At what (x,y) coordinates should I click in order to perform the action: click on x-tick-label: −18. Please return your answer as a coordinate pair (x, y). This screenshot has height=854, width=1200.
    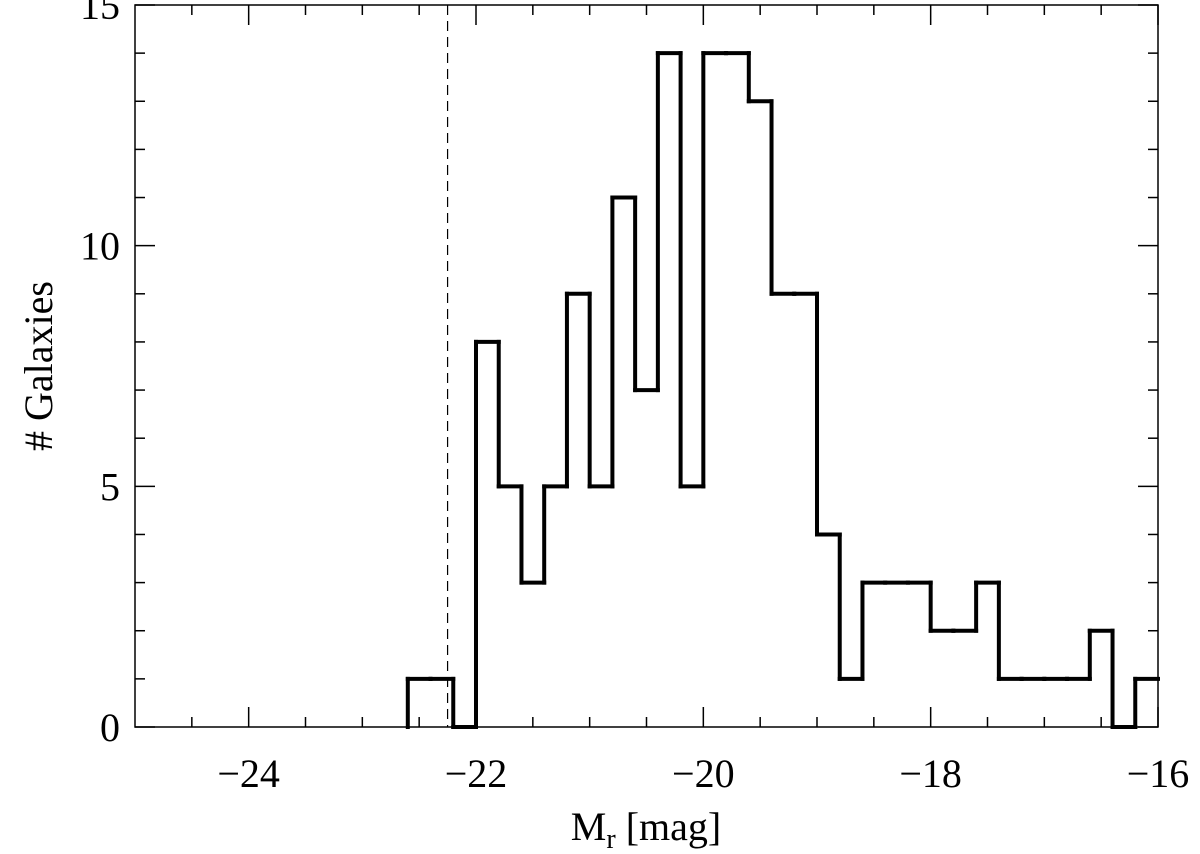
    Looking at the image, I should click on (930, 773).